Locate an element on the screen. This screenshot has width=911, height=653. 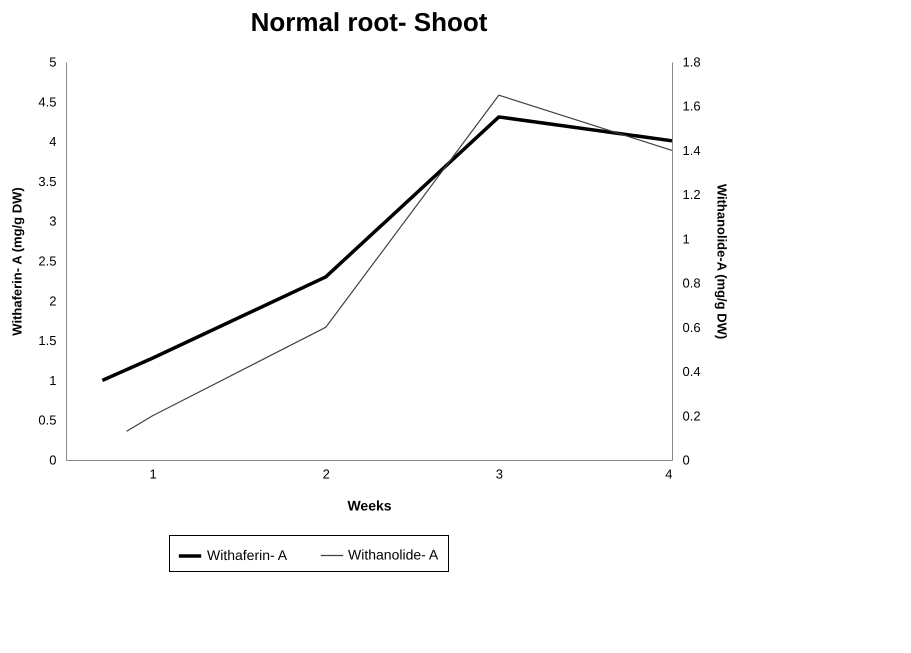
y2-tick-label: 1 is located at coordinates (686, 238).